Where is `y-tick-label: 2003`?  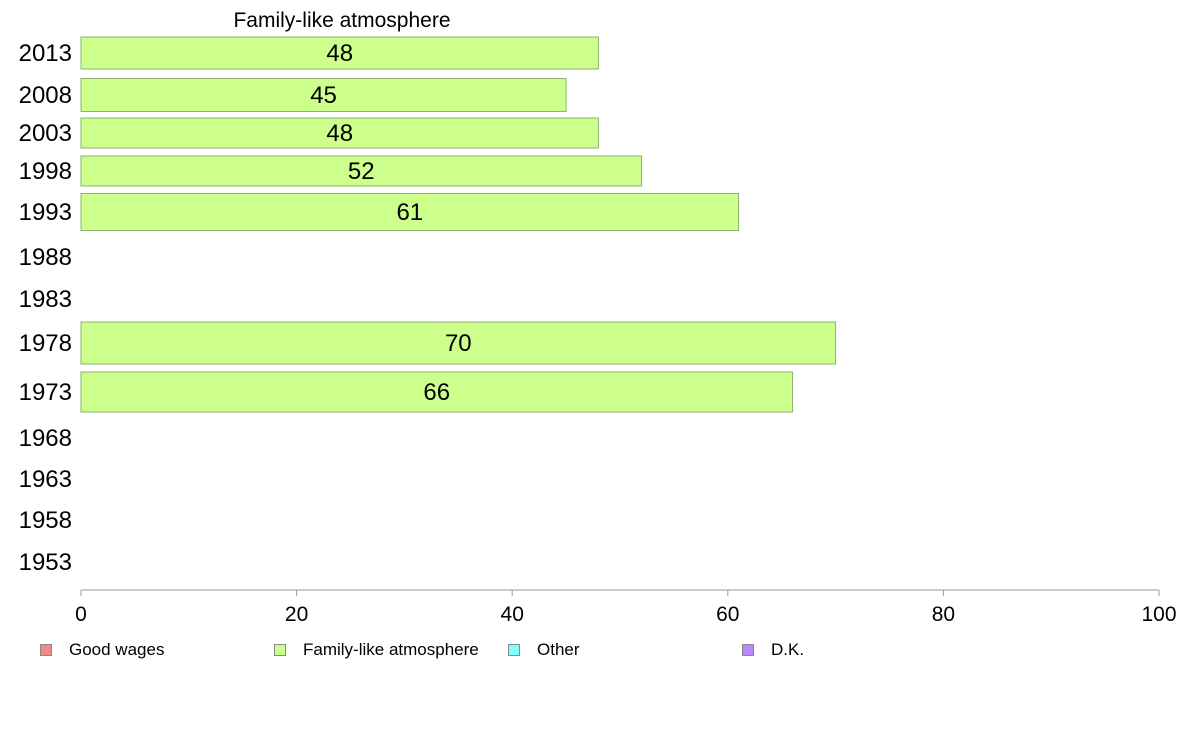
y-tick-label: 2003 is located at coordinates (45, 133).